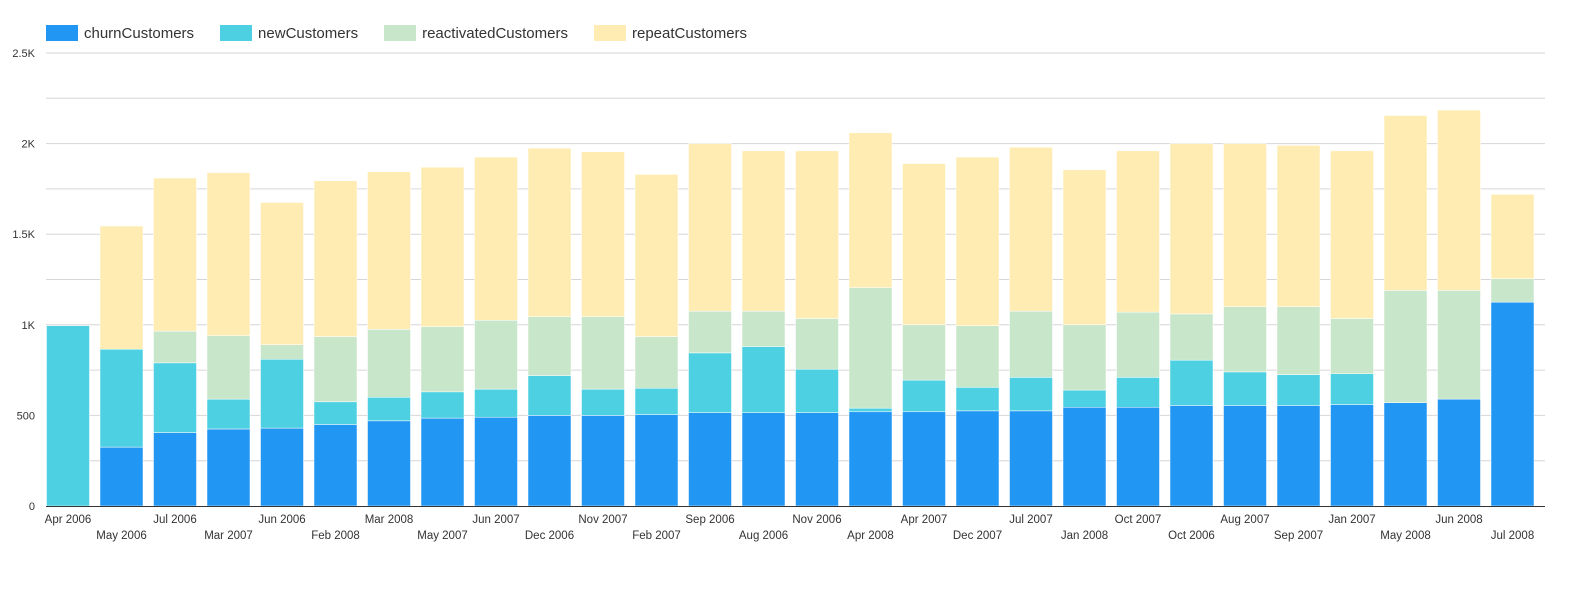 This screenshot has width=1585, height=603. Describe the element at coordinates (120, 33) in the screenshot. I see `legend-item-churnCustomers: churnCustomers` at that location.